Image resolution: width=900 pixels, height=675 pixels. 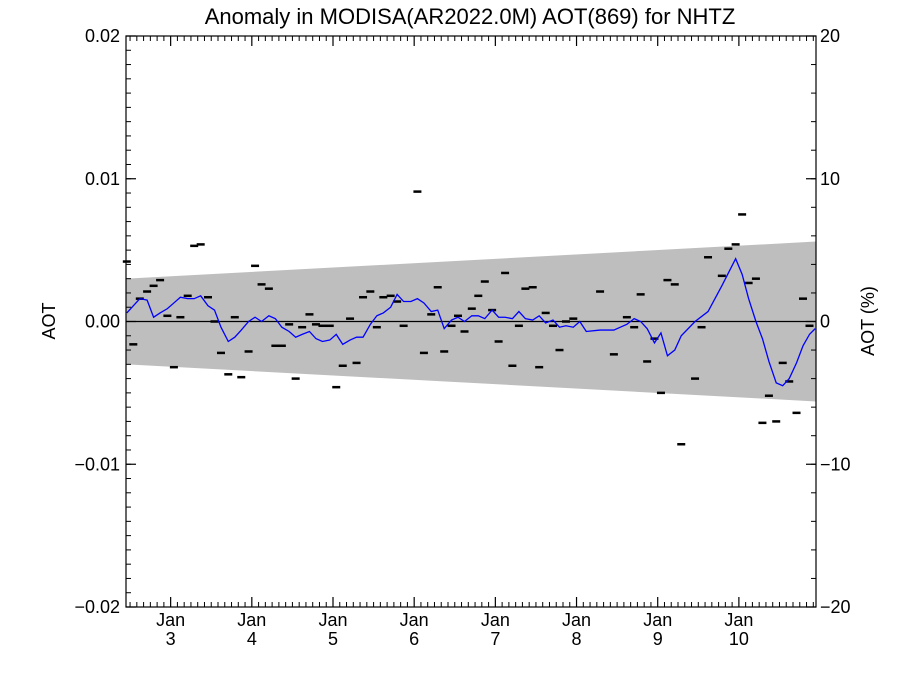 I want to click on x-tick-label-7: Jan, so click(x=738, y=620).